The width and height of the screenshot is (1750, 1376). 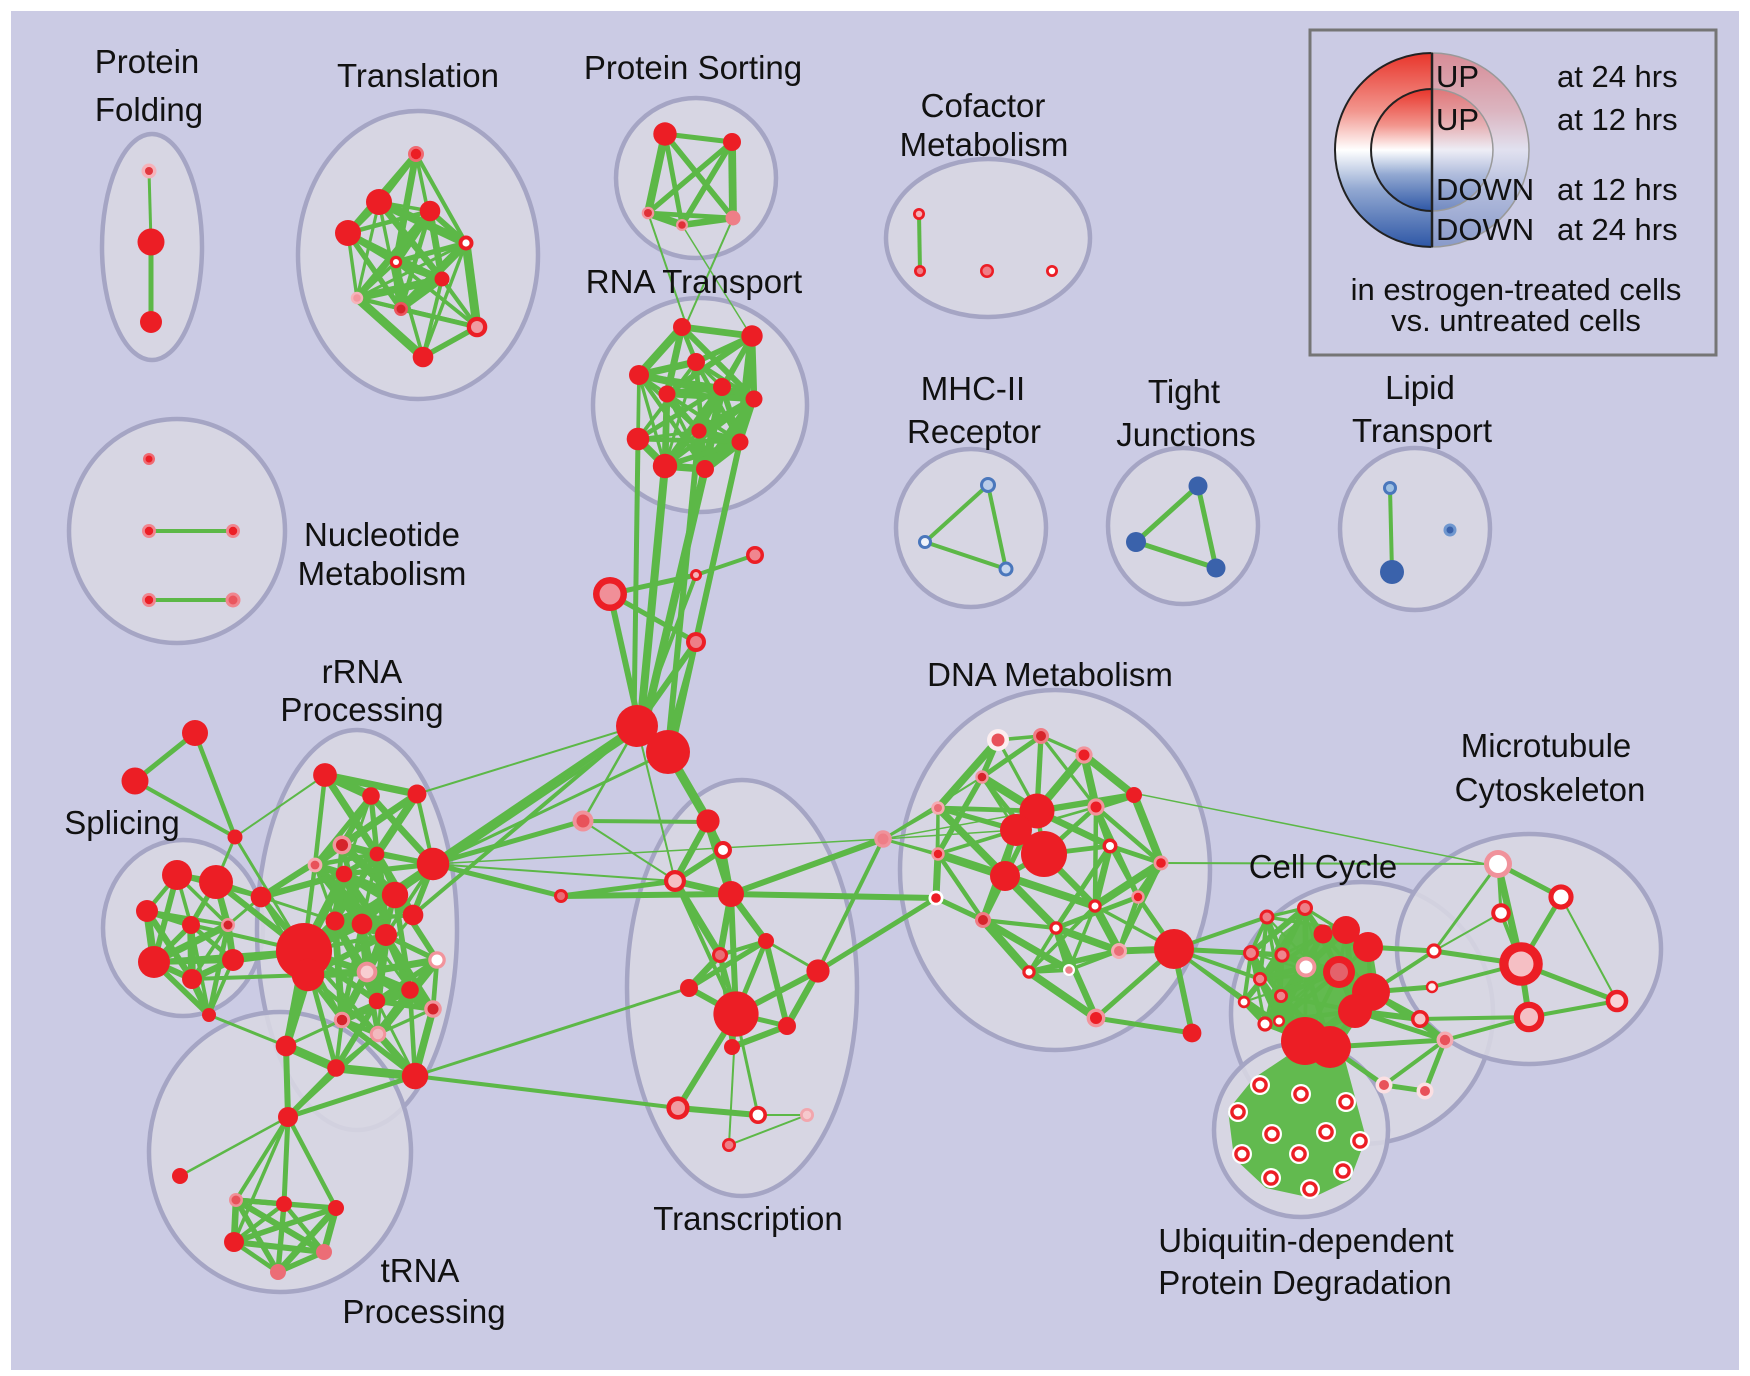 What do you see at coordinates (974, 431) in the screenshot?
I see `svg-text: Receptor` at bounding box center [974, 431].